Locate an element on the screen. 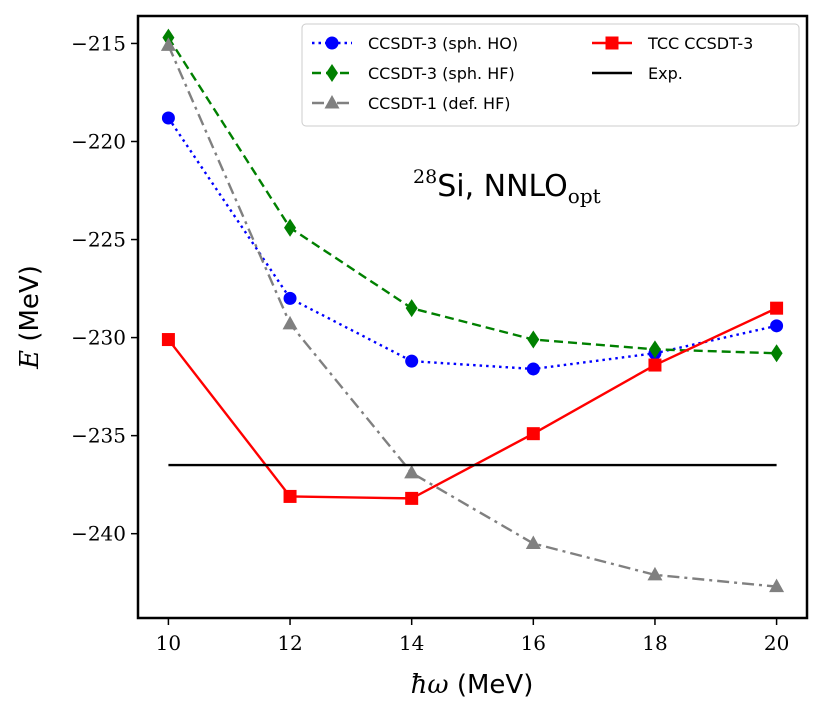 This screenshot has width=822, height=715. x-tick-label-1: 12 is located at coordinates (289, 643).